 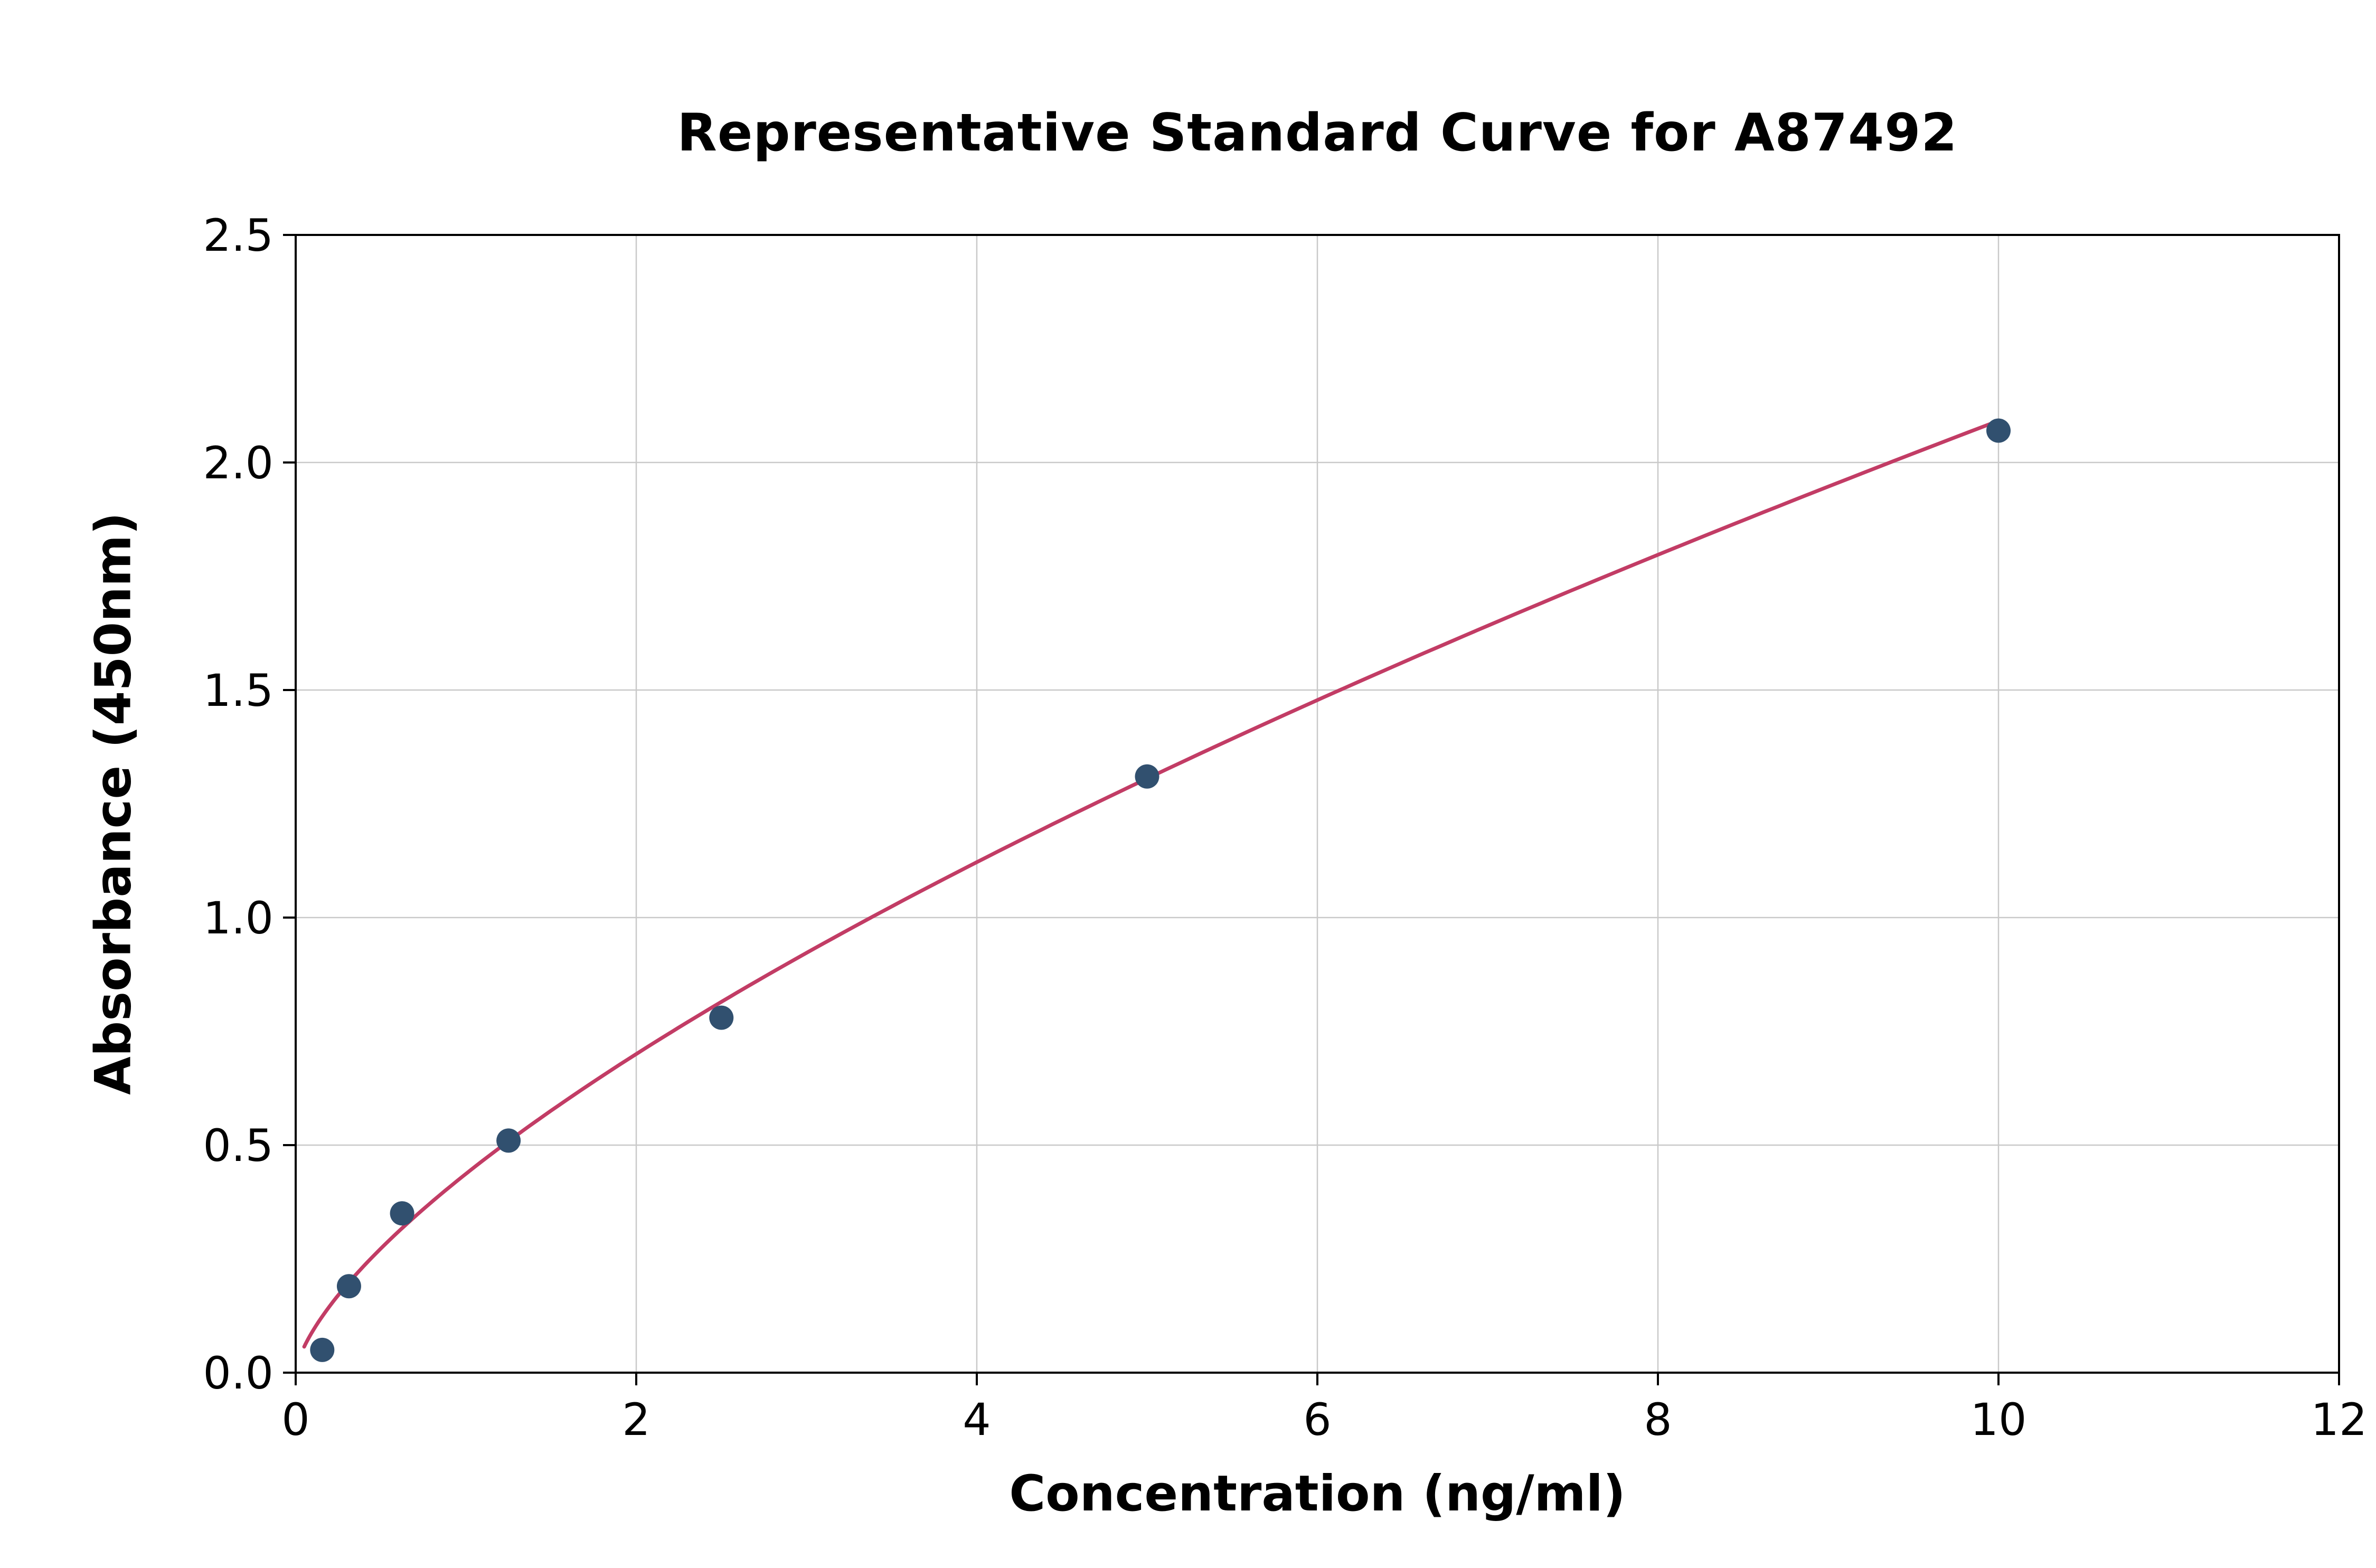 What do you see at coordinates (1317, 1420) in the screenshot?
I see `x-tick-label: 6` at bounding box center [1317, 1420].